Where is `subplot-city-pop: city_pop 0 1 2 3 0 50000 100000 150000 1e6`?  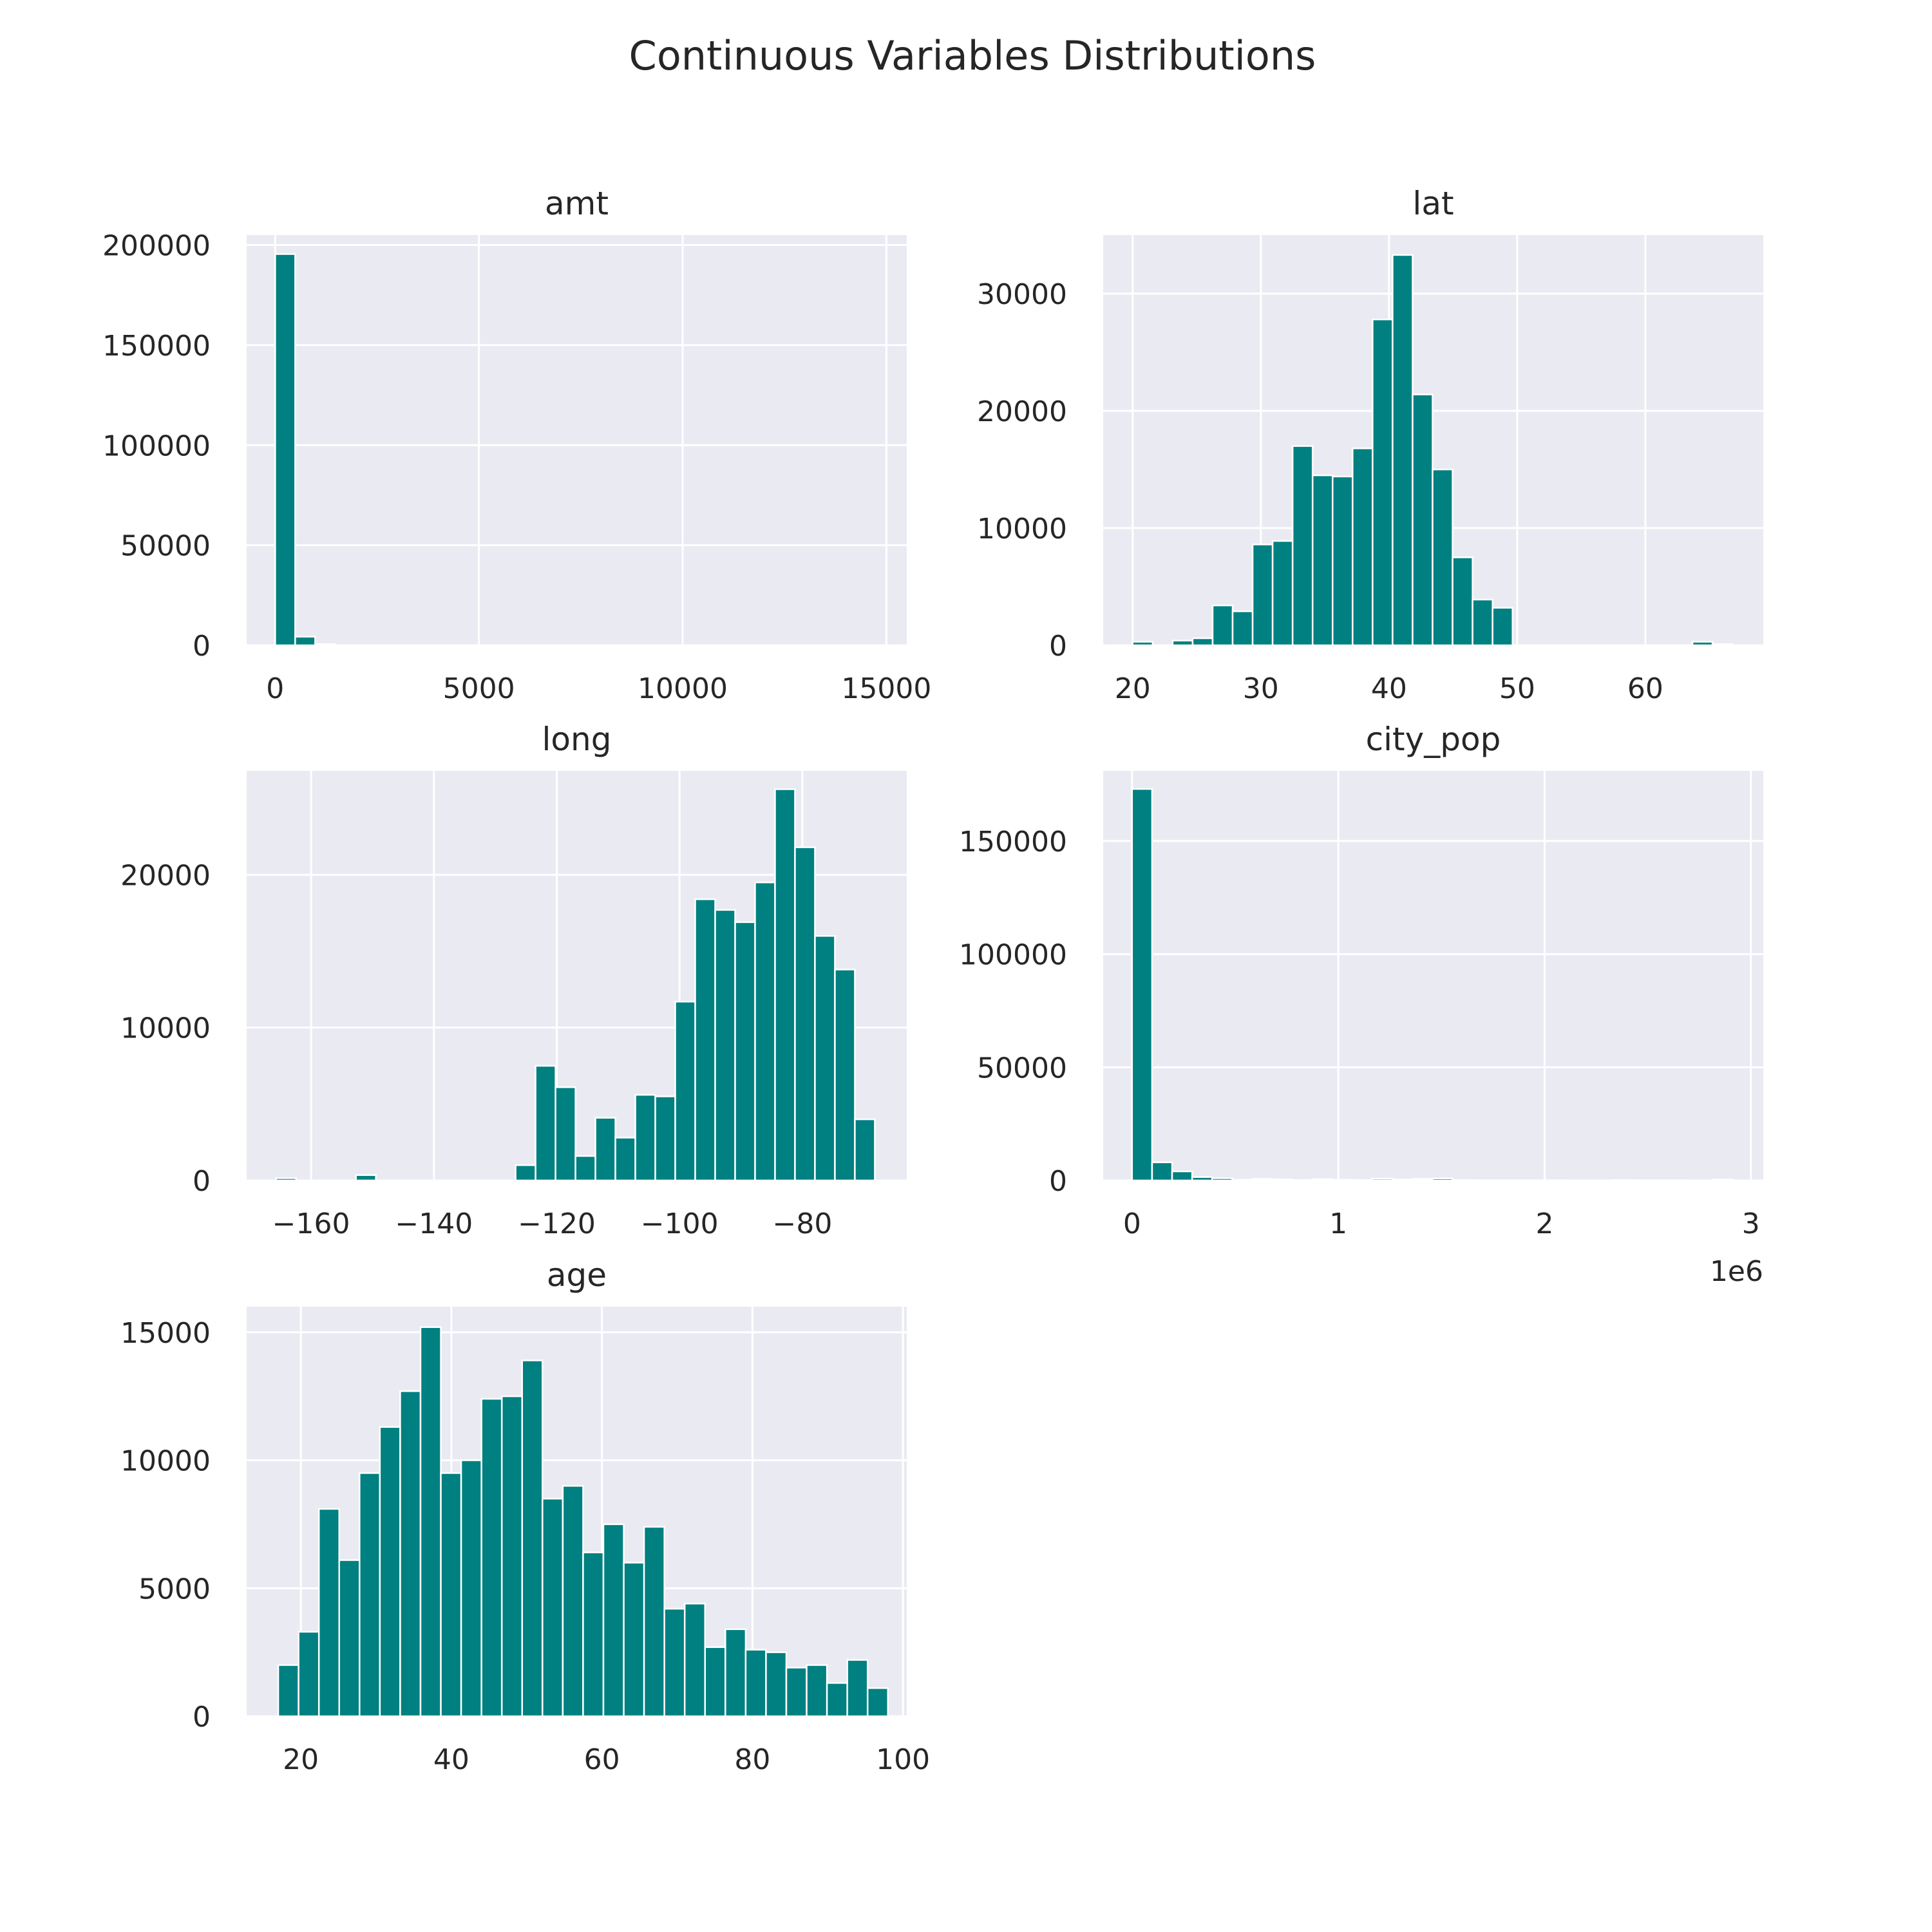
subplot-city-pop: city_pop 0 1 2 3 0 50000 100000 150000 1e6 is located at coordinates (1361, 1005).